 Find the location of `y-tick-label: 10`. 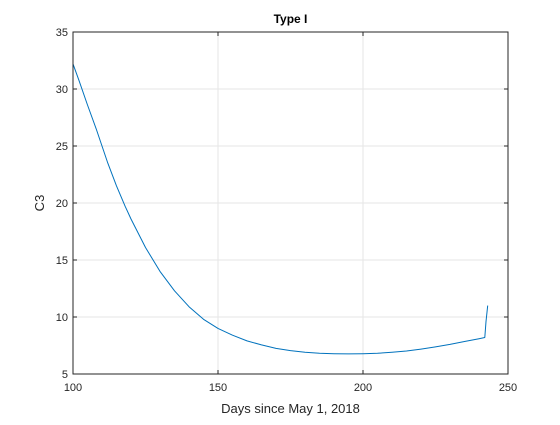

y-tick-label: 10 is located at coordinates (62, 318).